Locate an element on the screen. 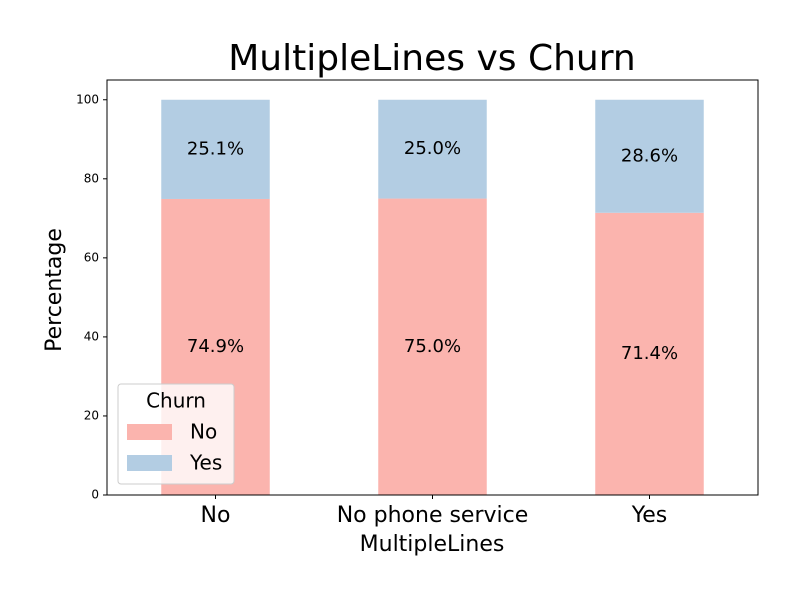 Image resolution: width=800 pixels, height=600 pixels. value-label: 75.0% is located at coordinates (432, 346).